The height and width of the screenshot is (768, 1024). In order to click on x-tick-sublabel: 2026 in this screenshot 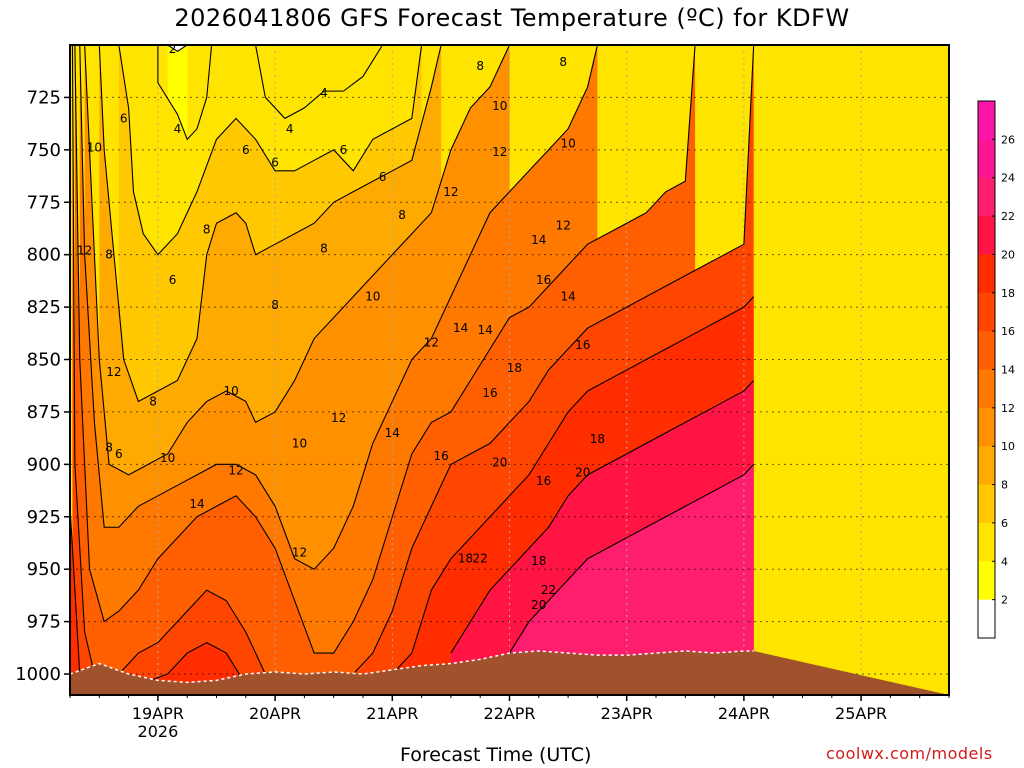, I will do `click(158, 731)`.